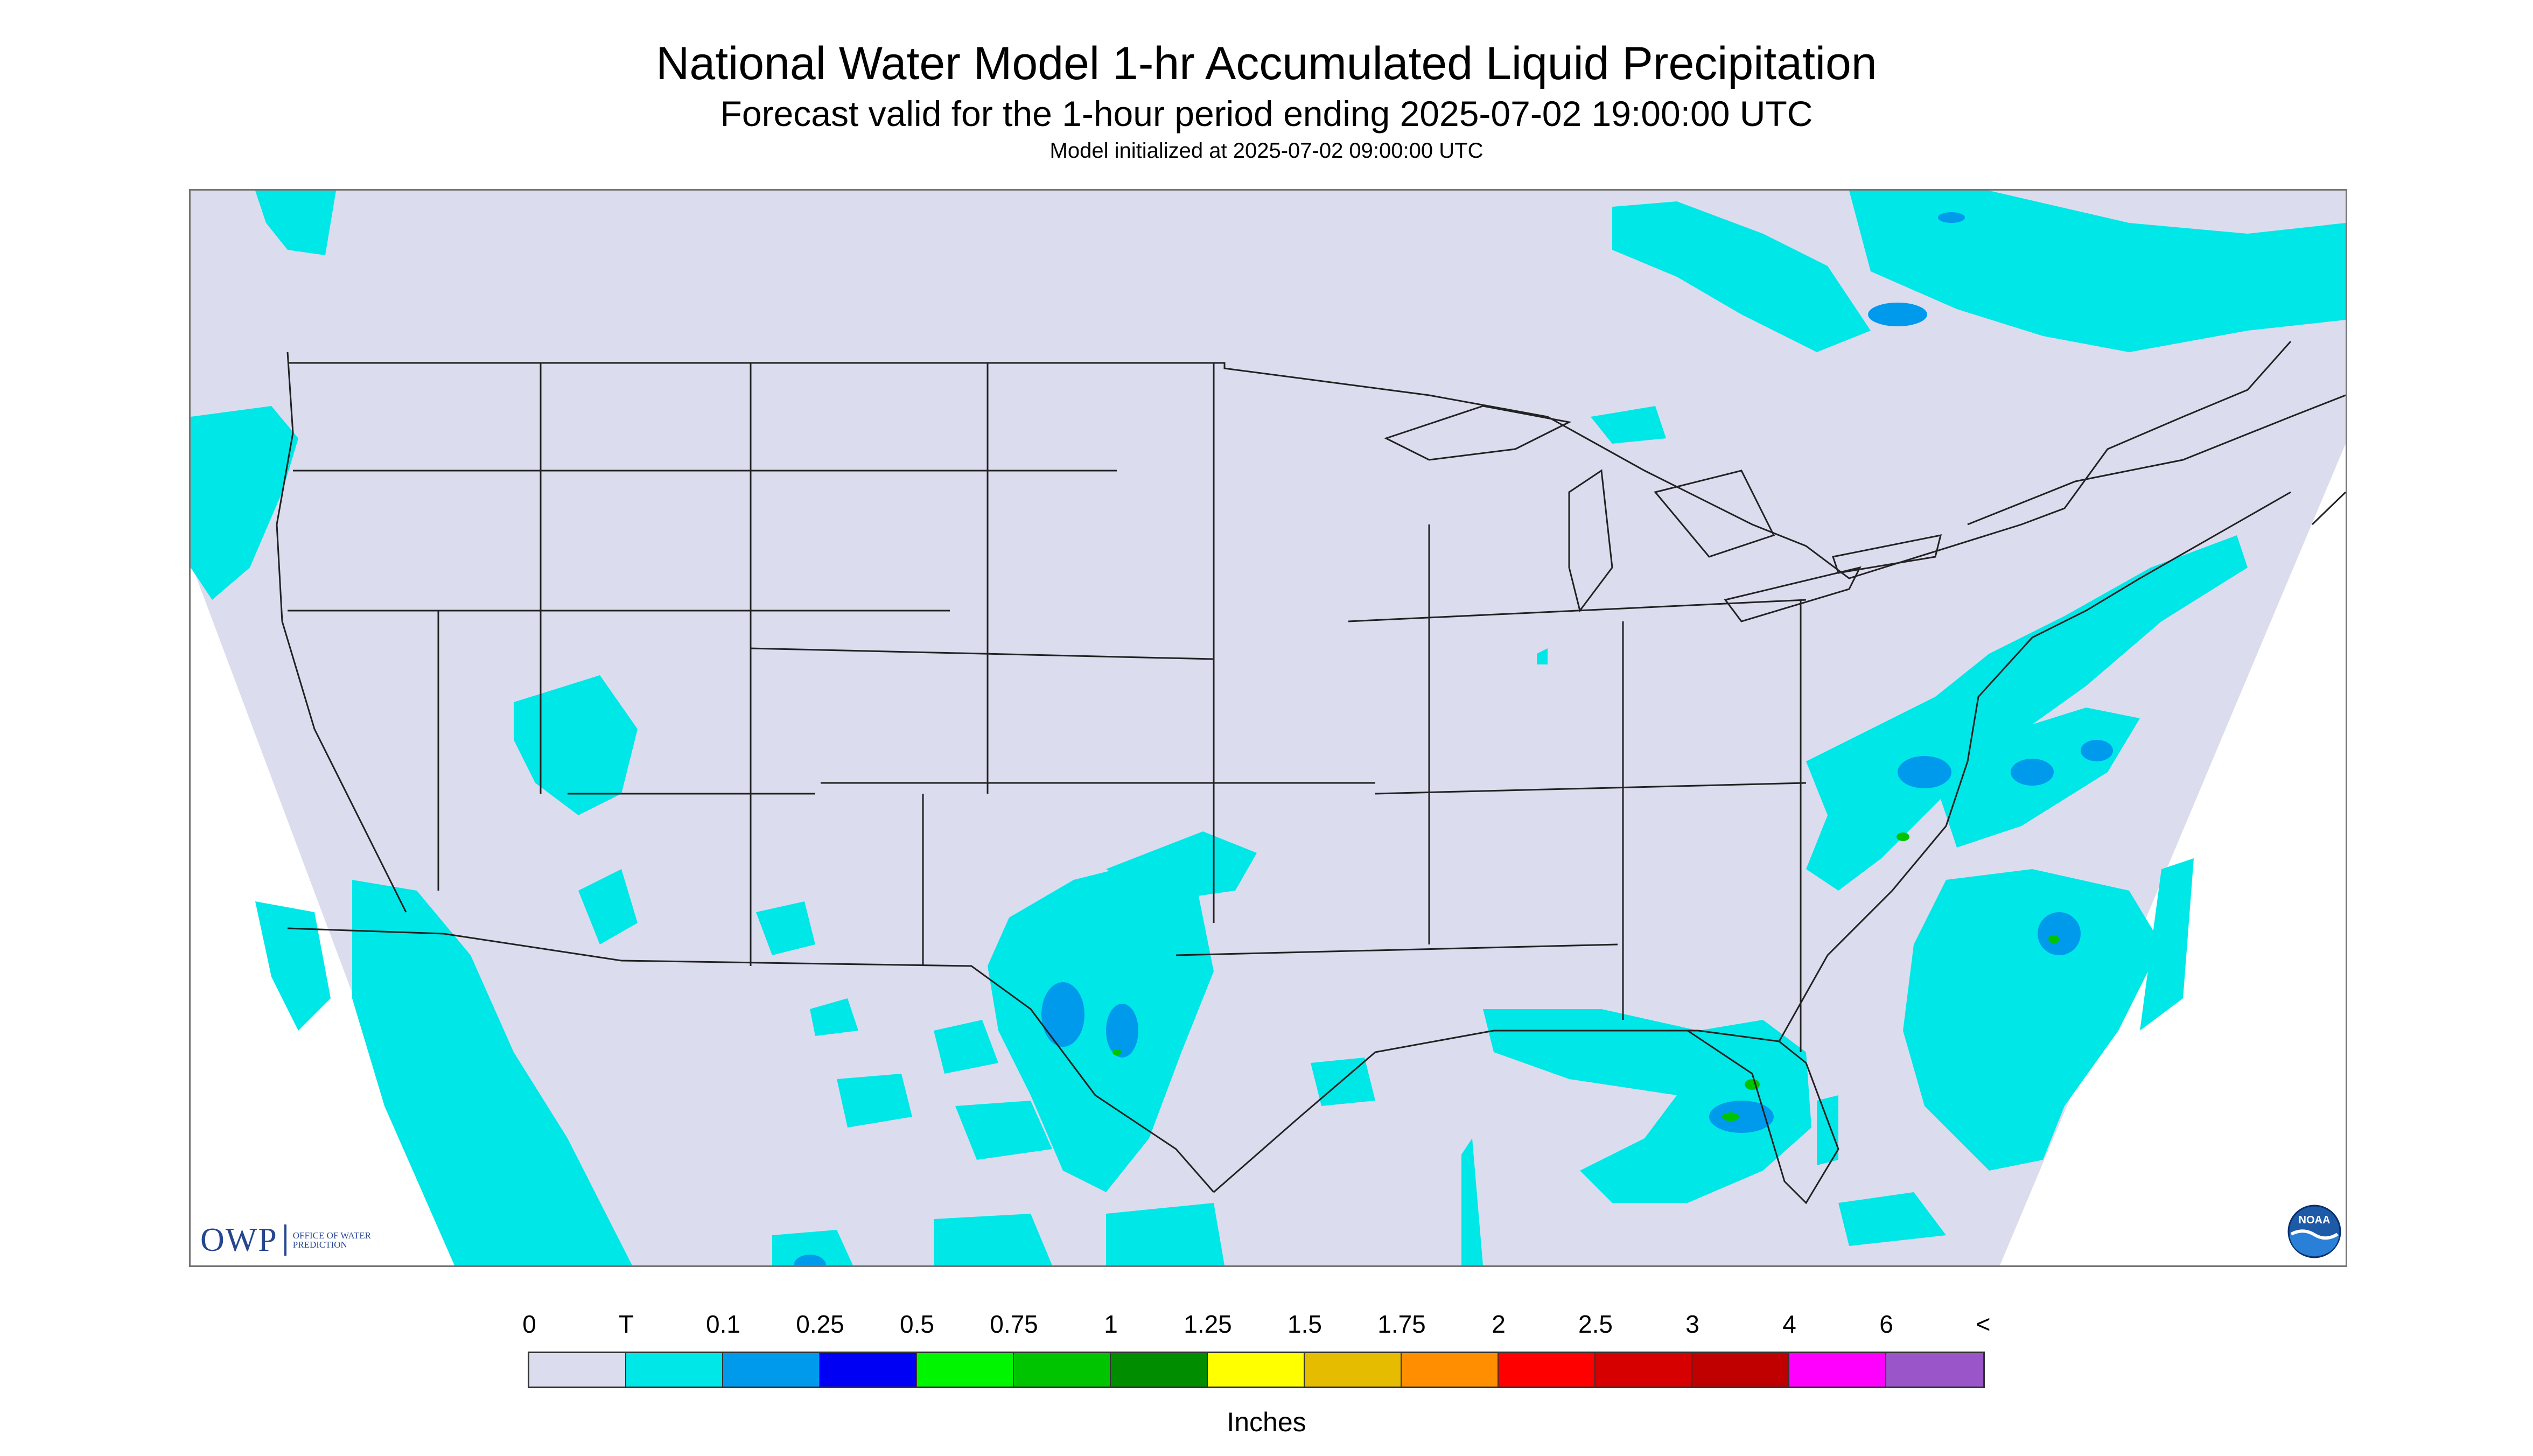 Image resolution: width=2533 pixels, height=1456 pixels. I want to click on legend-tick-label: <, so click(1984, 1324).